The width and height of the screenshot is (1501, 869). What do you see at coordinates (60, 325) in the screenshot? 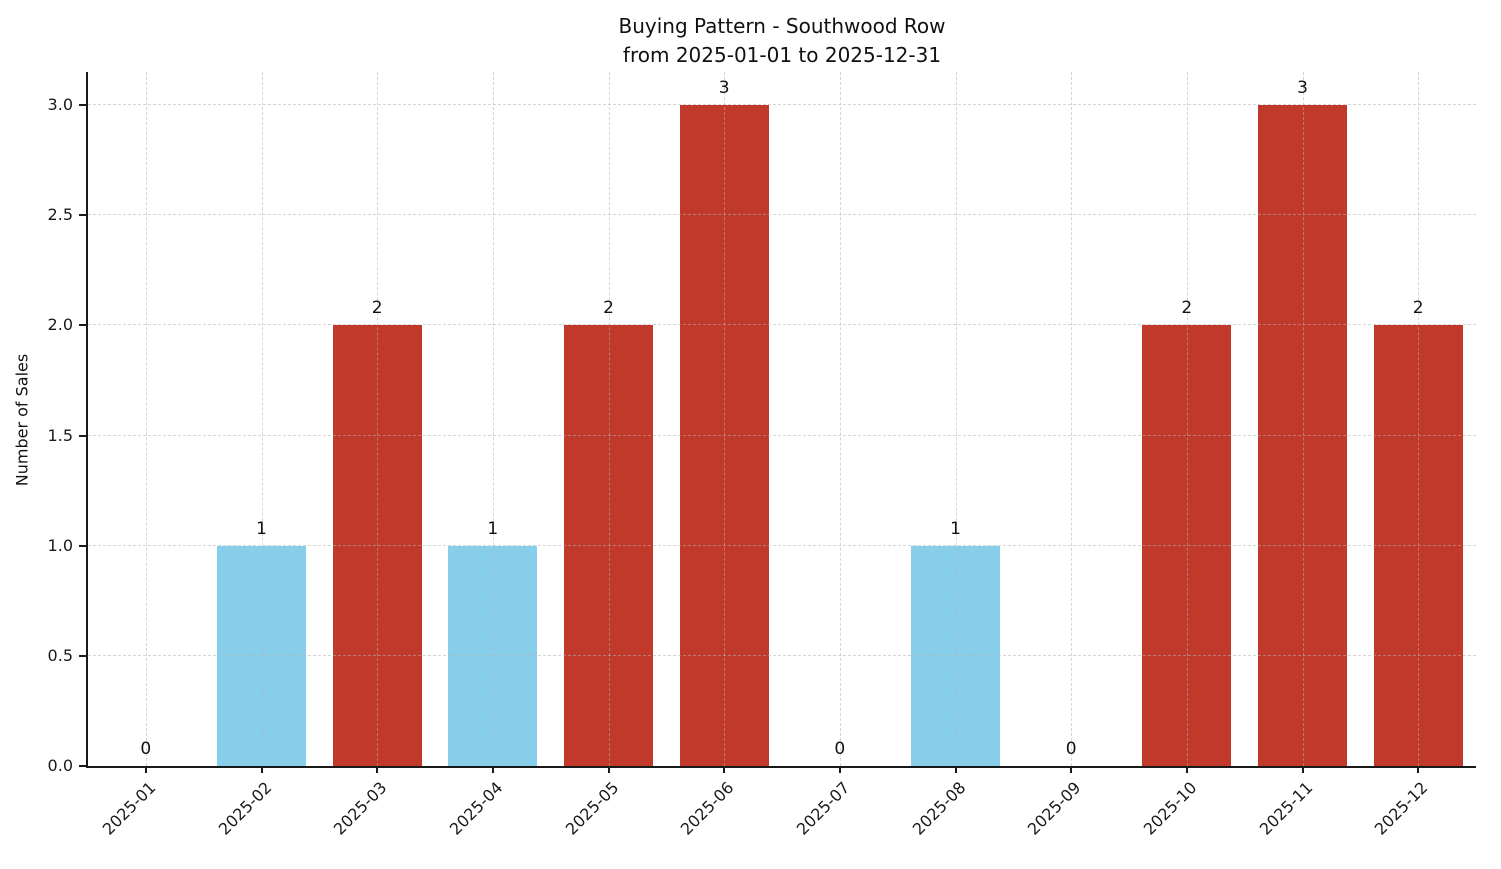
I see `y-tick-label: 2.0` at bounding box center [60, 325].